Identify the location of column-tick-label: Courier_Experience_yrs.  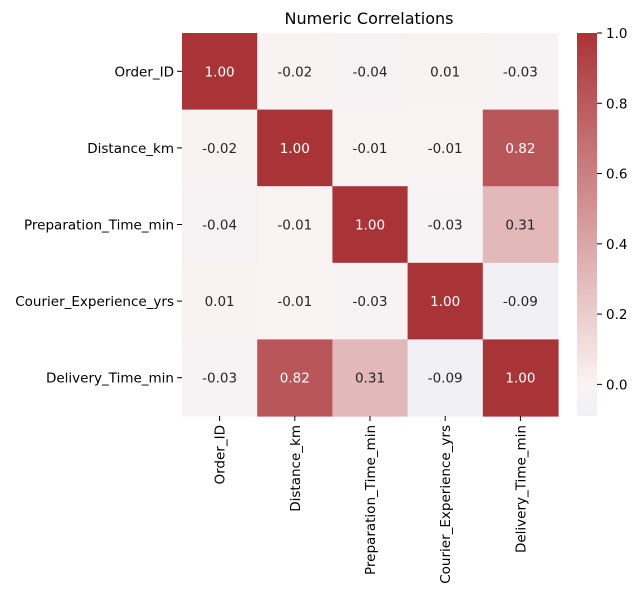
(446, 504).